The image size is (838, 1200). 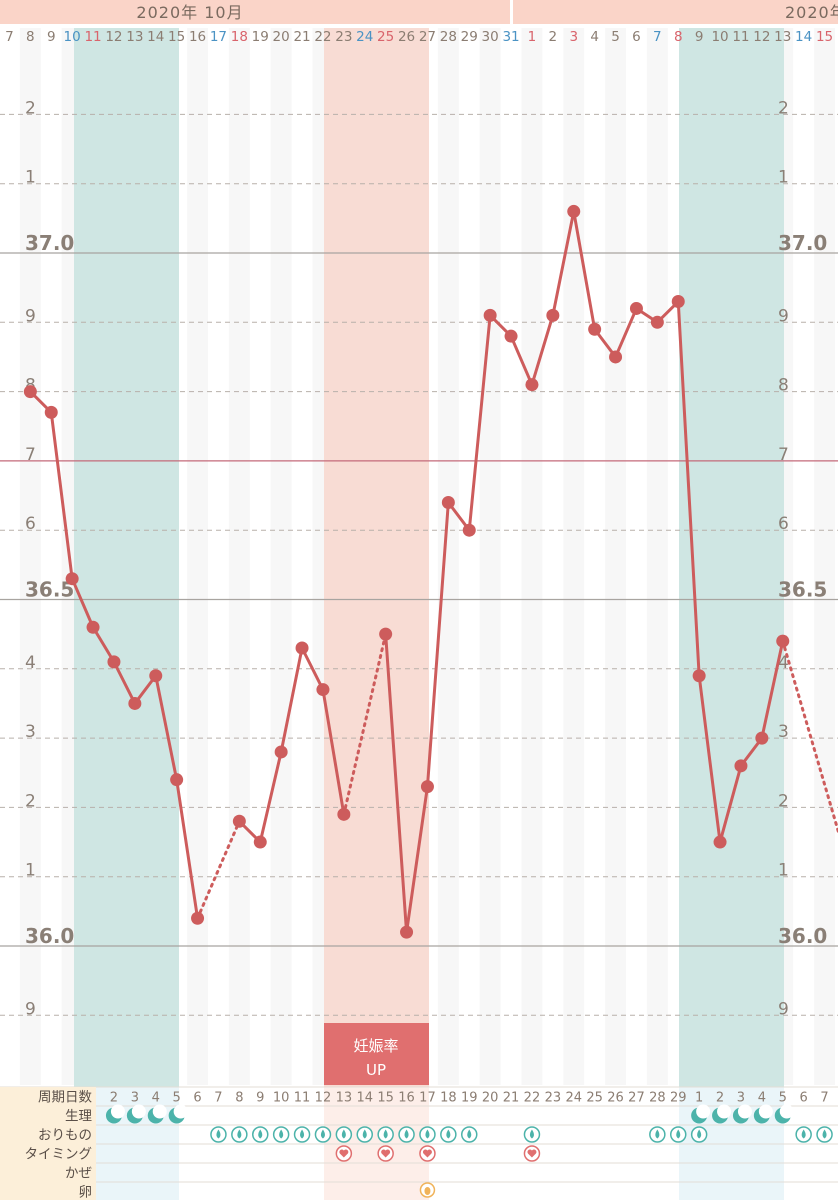 I want to click on cycle-day: 21, so click(x=511, y=1098).